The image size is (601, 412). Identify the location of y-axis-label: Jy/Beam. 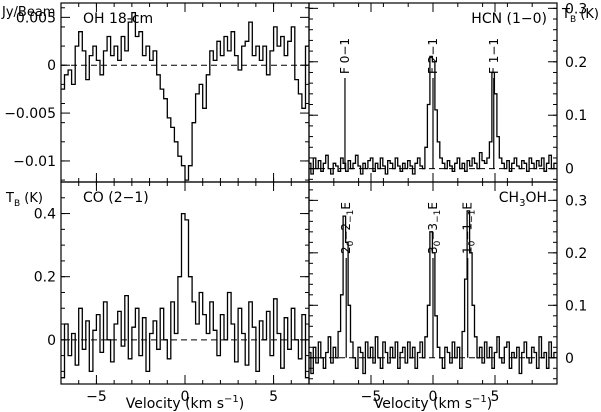
(28, 12).